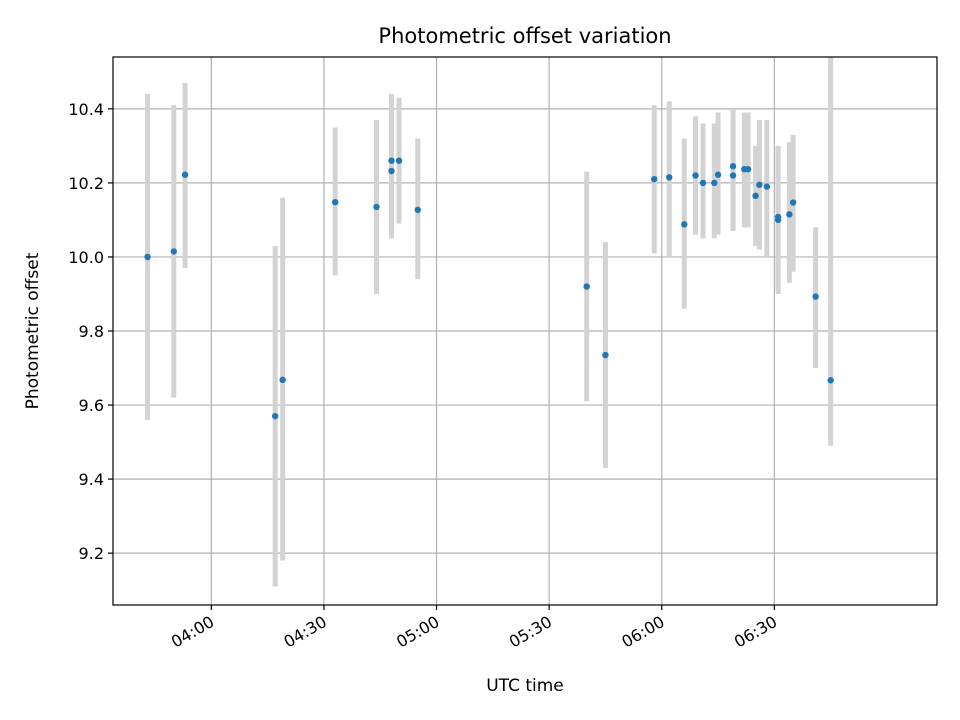  What do you see at coordinates (86, 183) in the screenshot?
I see `y-tick-label: 10.2` at bounding box center [86, 183].